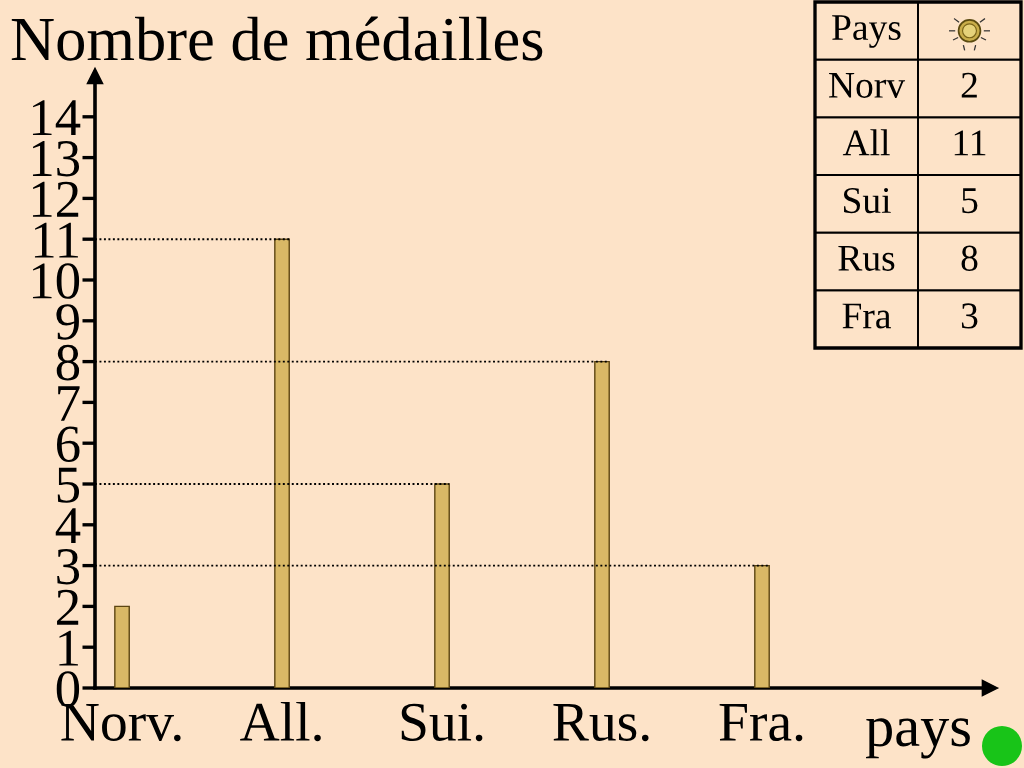  Describe the element at coordinates (867, 201) in the screenshot. I see `category-label: Sui` at that location.